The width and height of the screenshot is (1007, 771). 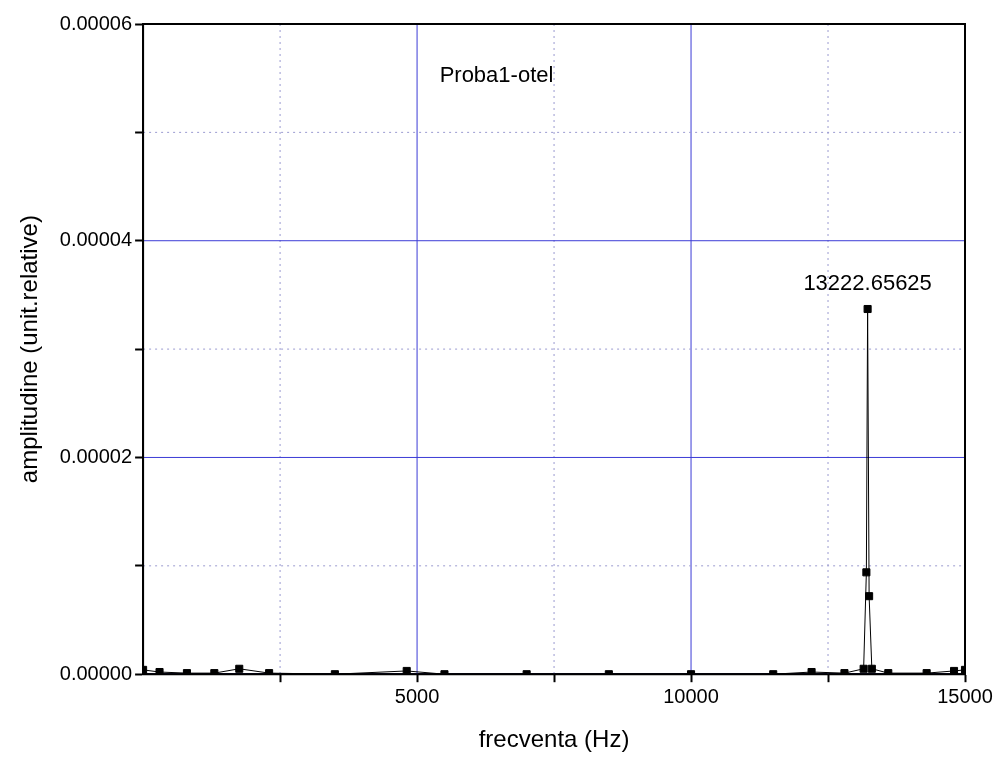 What do you see at coordinates (96, 672) in the screenshot?
I see `y-tick-label: 0.00000` at bounding box center [96, 672].